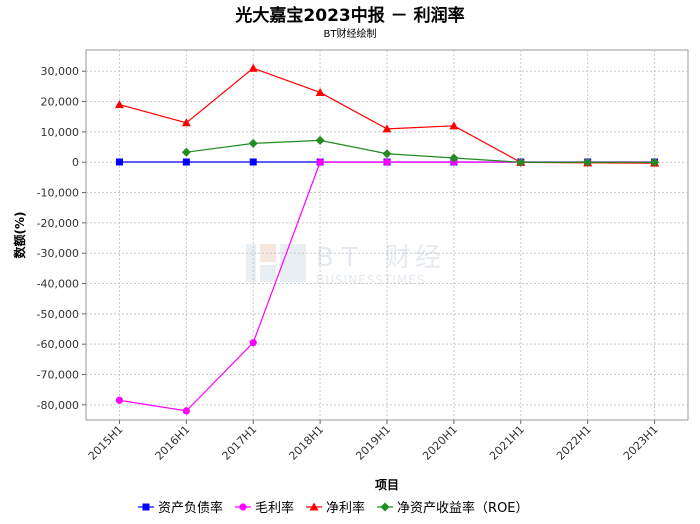 The height and width of the screenshot is (524, 700). What do you see at coordinates (58, 193) in the screenshot?
I see `y-tick-label: -10,000` at bounding box center [58, 193].